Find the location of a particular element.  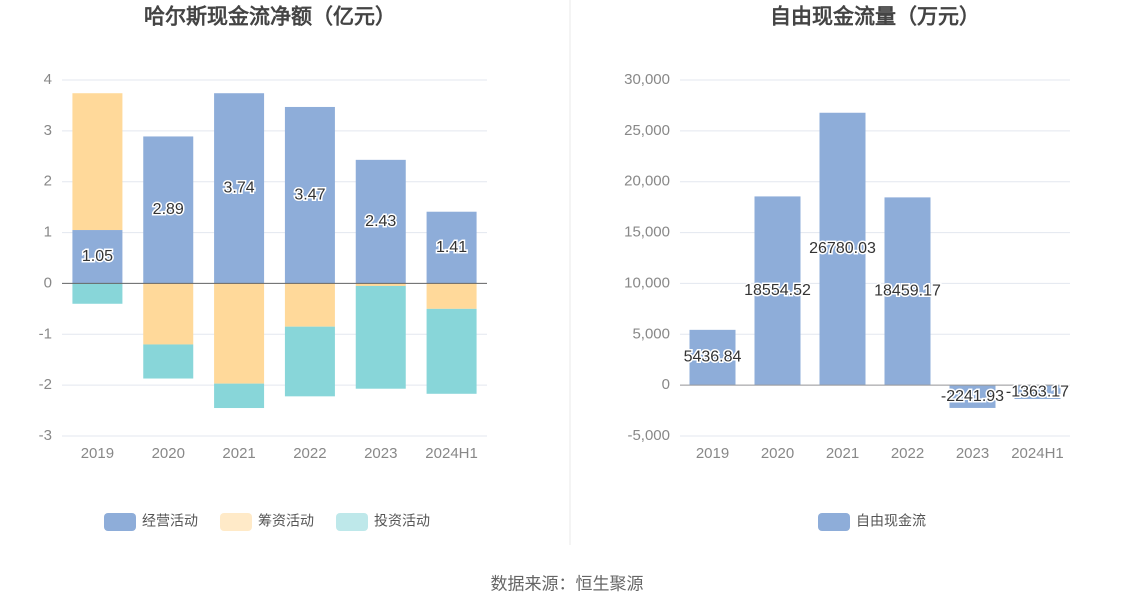

y-tick-label: 25,000 is located at coordinates (647, 130).